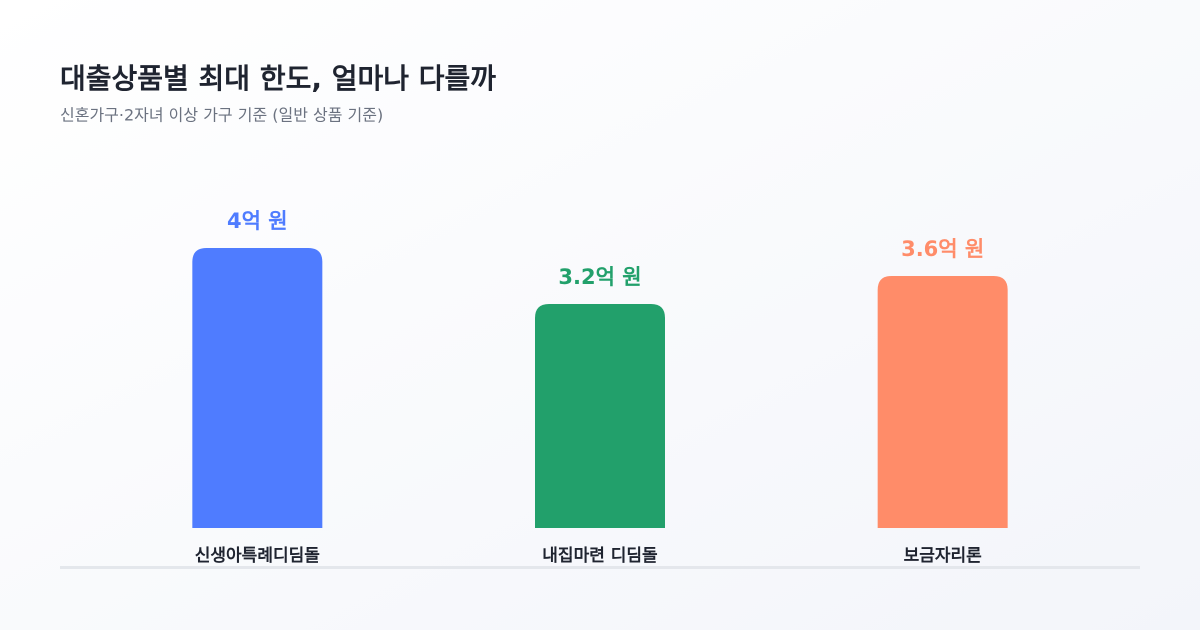 The width and height of the screenshot is (1200, 630). Describe the element at coordinates (943, 556) in the screenshot. I see `x-tick-label: 보금자리론` at that location.